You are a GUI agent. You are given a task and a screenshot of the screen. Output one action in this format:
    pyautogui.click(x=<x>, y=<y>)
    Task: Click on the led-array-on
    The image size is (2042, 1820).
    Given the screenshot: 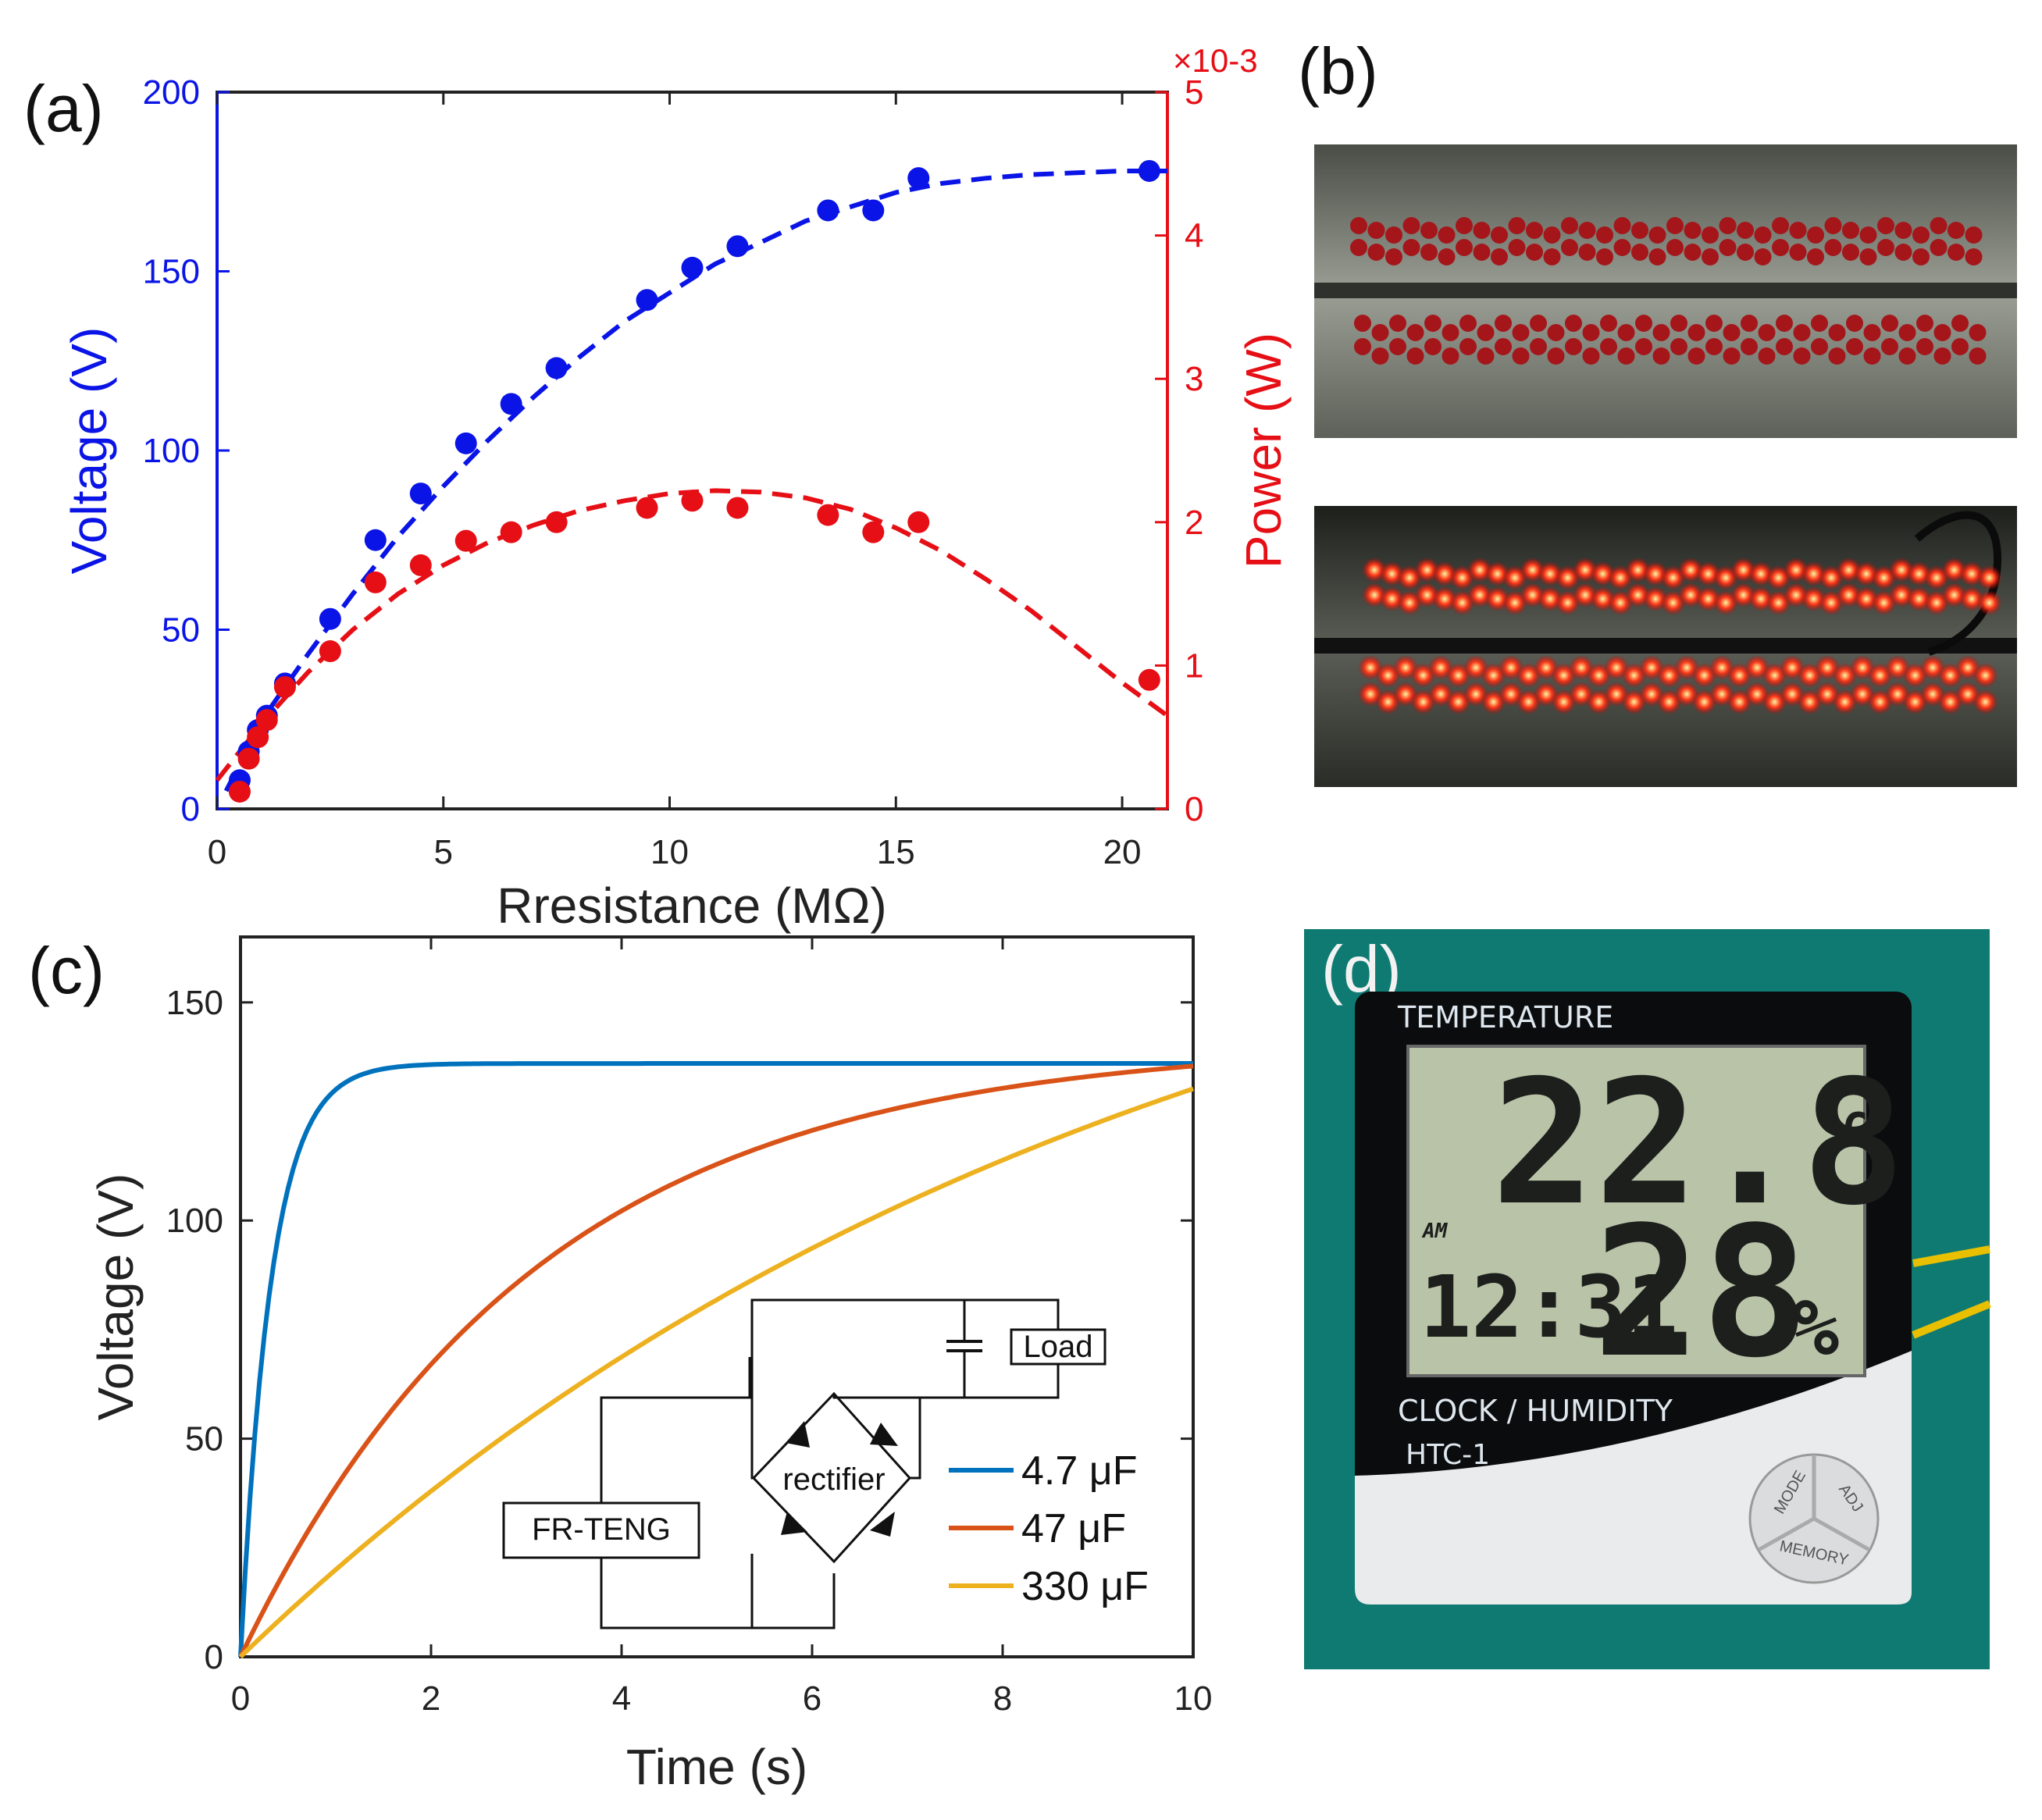 What is the action you would take?
    pyautogui.click(x=1680, y=635)
    